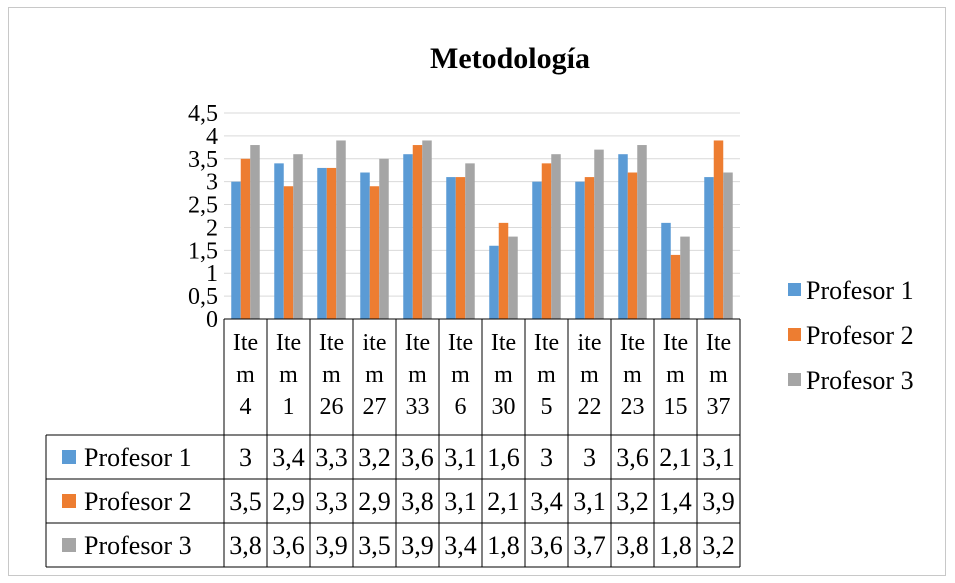 Image resolution: width=955 pixels, height=583 pixels. I want to click on y-axis: 00,511,522,533,544,5, so click(203, 217).